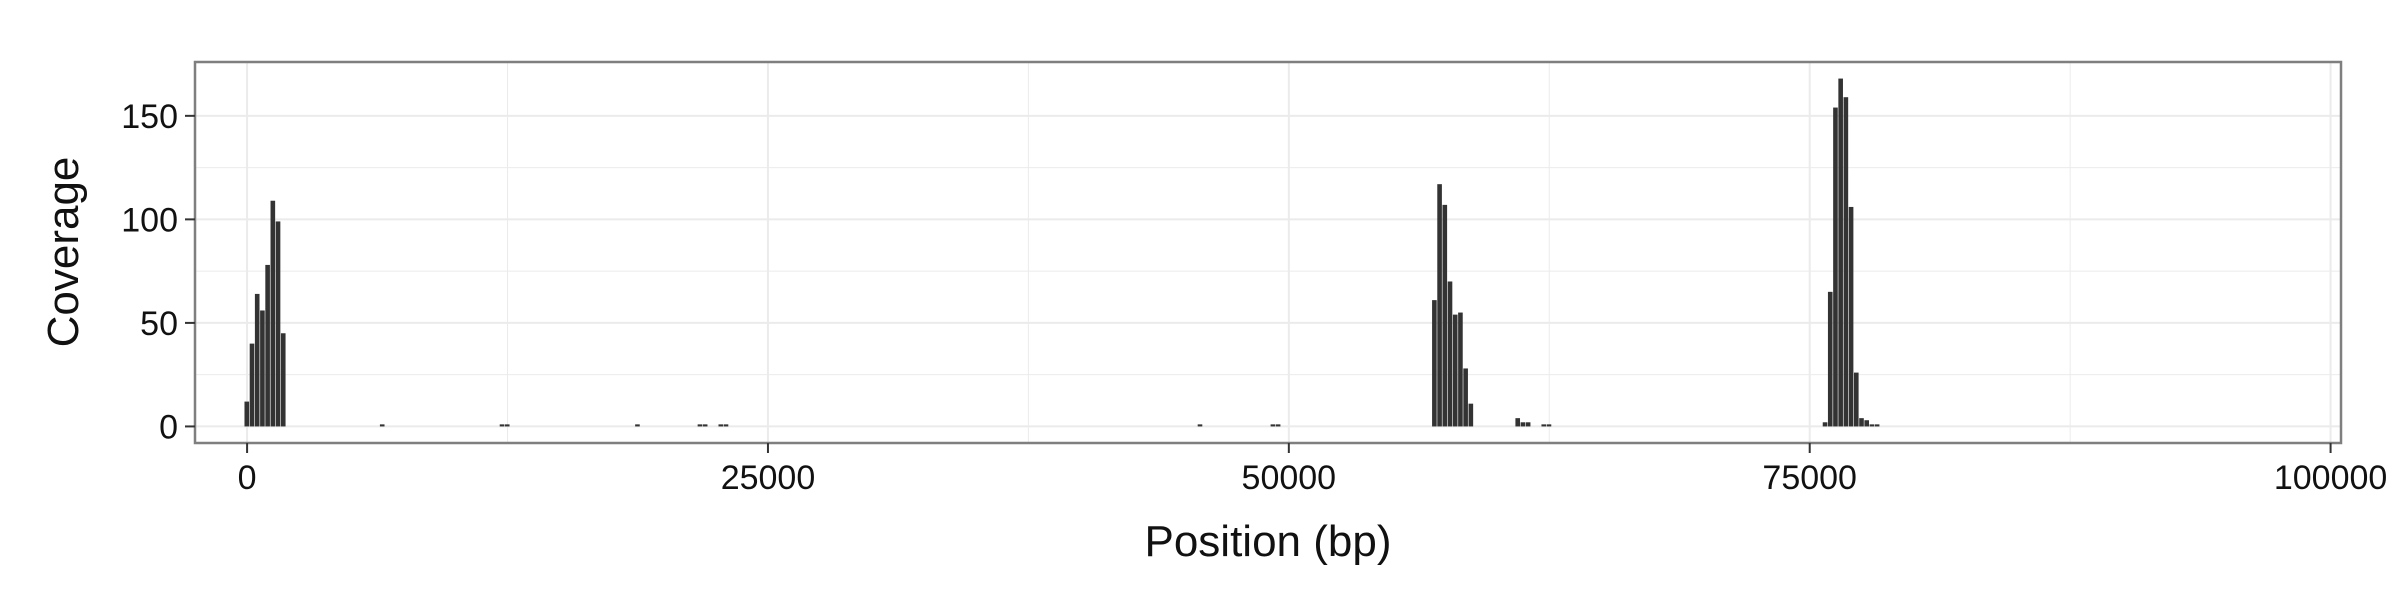  I want to click on y-axis: 0 50 100 150, so click(158, 272).